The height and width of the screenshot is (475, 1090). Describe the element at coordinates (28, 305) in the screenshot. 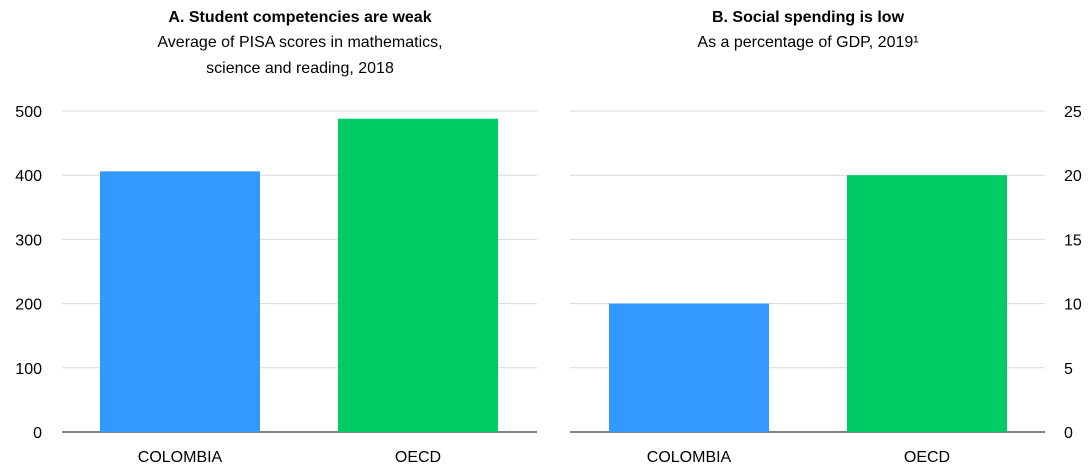

I see `panel-a-y-tick-label: 200` at that location.